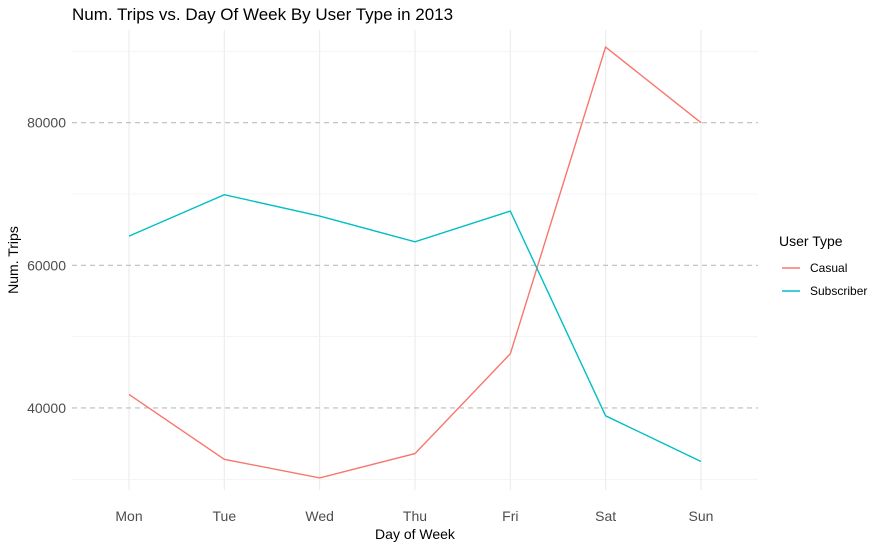 Image resolution: width=880 pixels, height=550 pixels. I want to click on x-tick-label: Wed, so click(319, 516).